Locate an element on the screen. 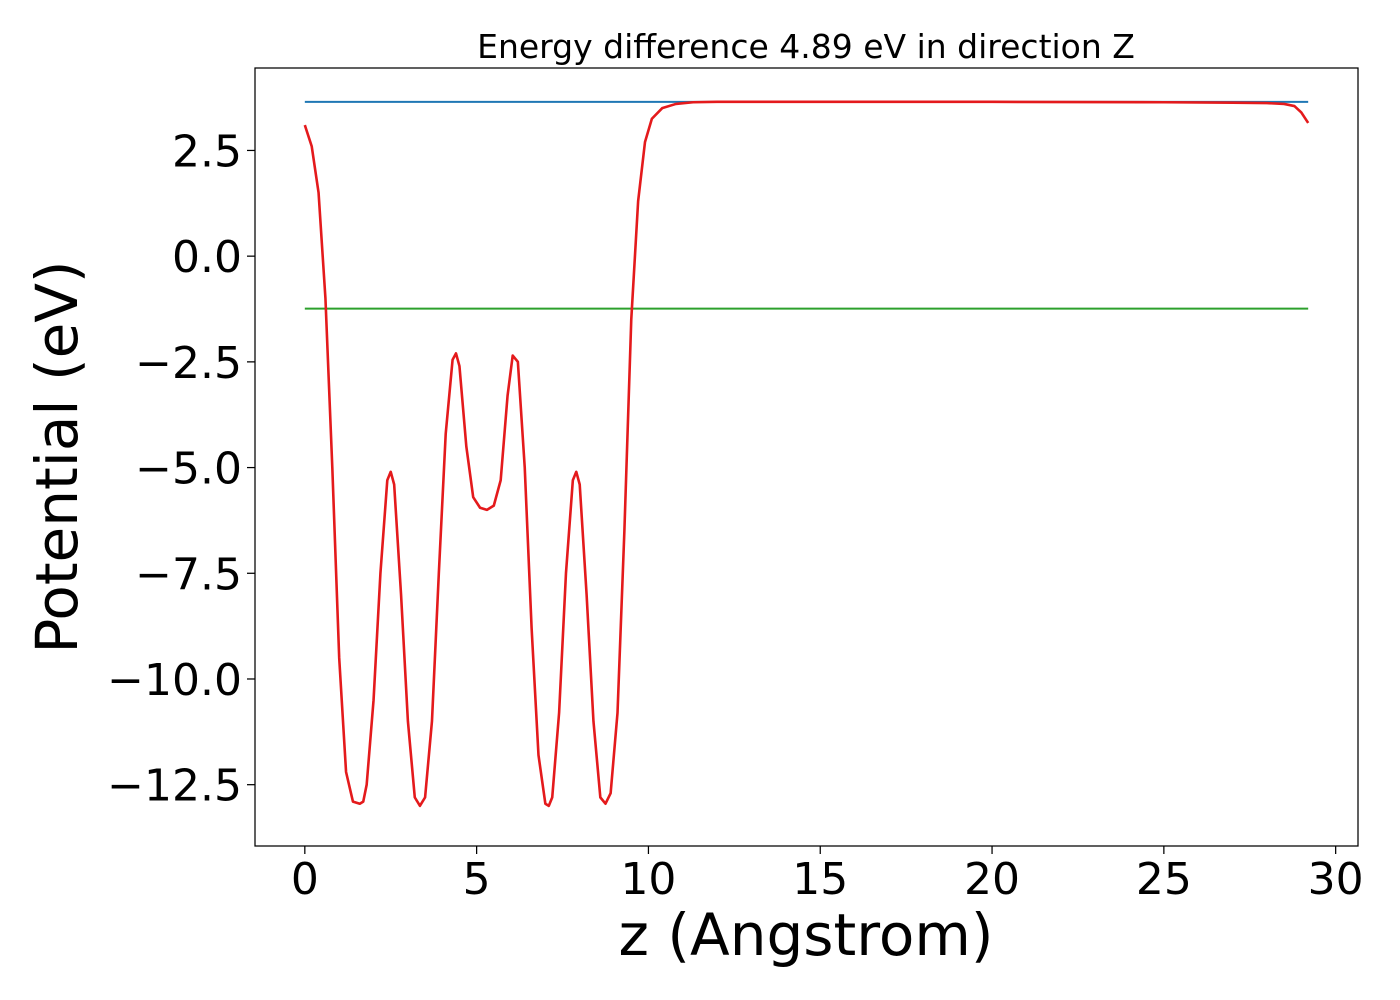  y-tick-label: 2.5 is located at coordinates (207, 151).